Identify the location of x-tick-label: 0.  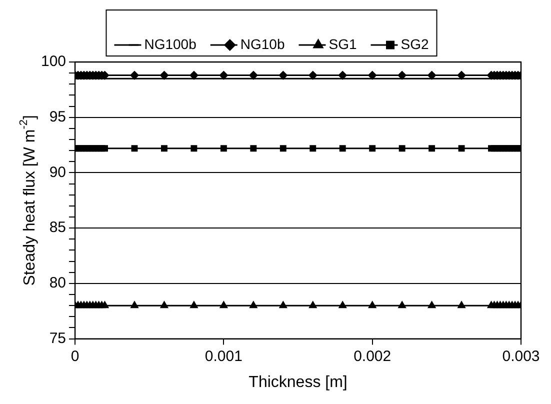
(75, 356).